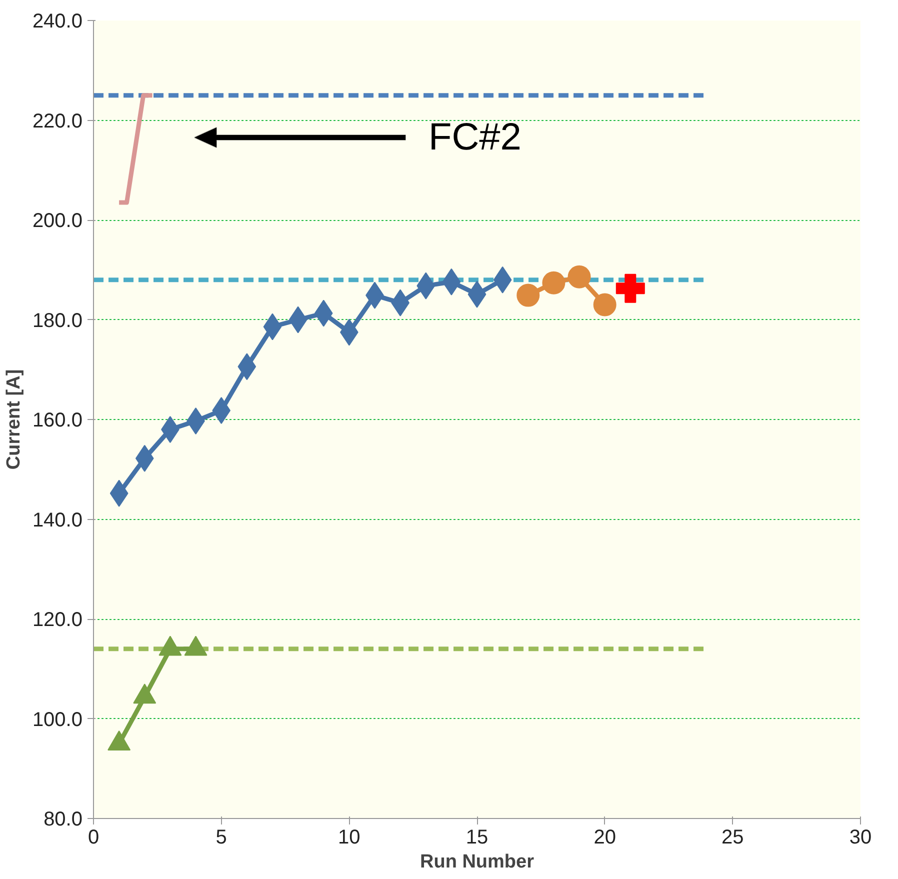 This screenshot has width=898, height=879. I want to click on y-axis-title: Current [A], so click(13, 419).